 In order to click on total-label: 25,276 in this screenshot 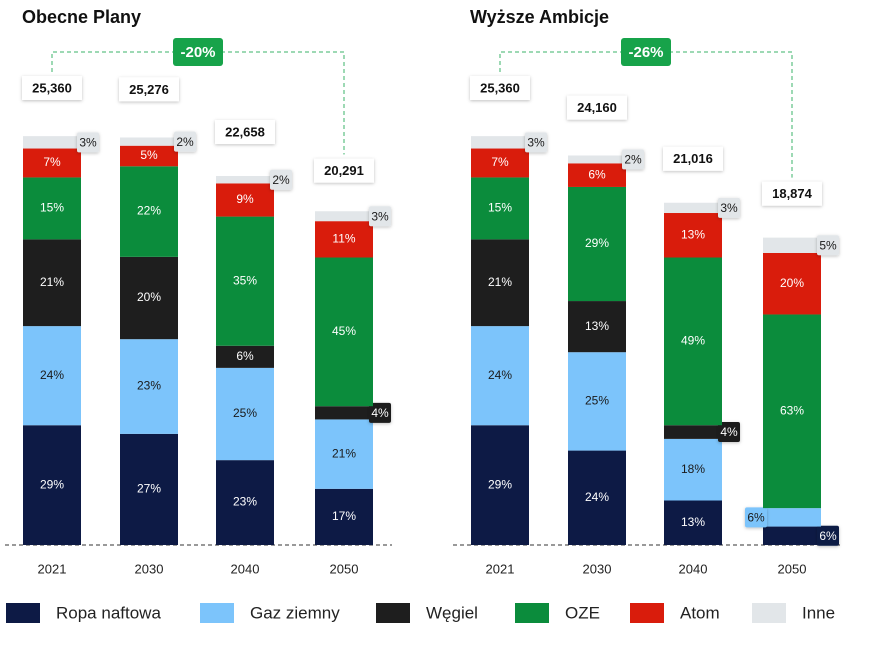, I will do `click(149, 89)`.